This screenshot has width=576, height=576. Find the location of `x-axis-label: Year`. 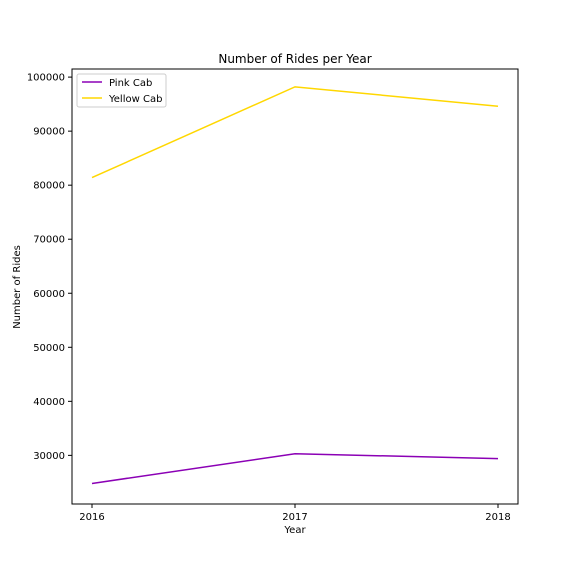

x-axis-label: Year is located at coordinates (294, 530).